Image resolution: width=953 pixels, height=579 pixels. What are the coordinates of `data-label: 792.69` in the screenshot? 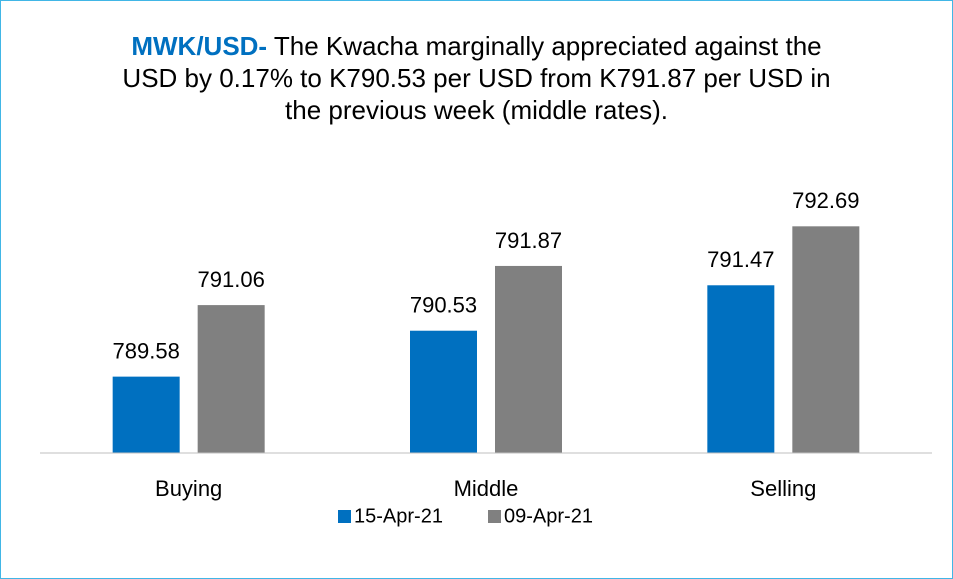 It's located at (825, 200).